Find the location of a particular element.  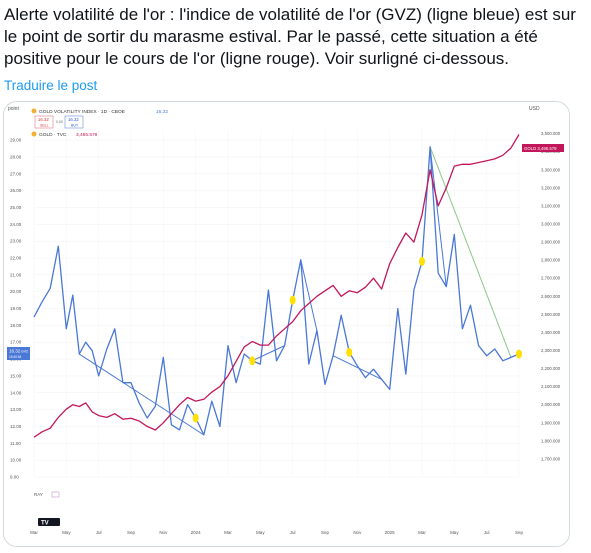

right-tick-label: 1,700.000 is located at coordinates (551, 458).